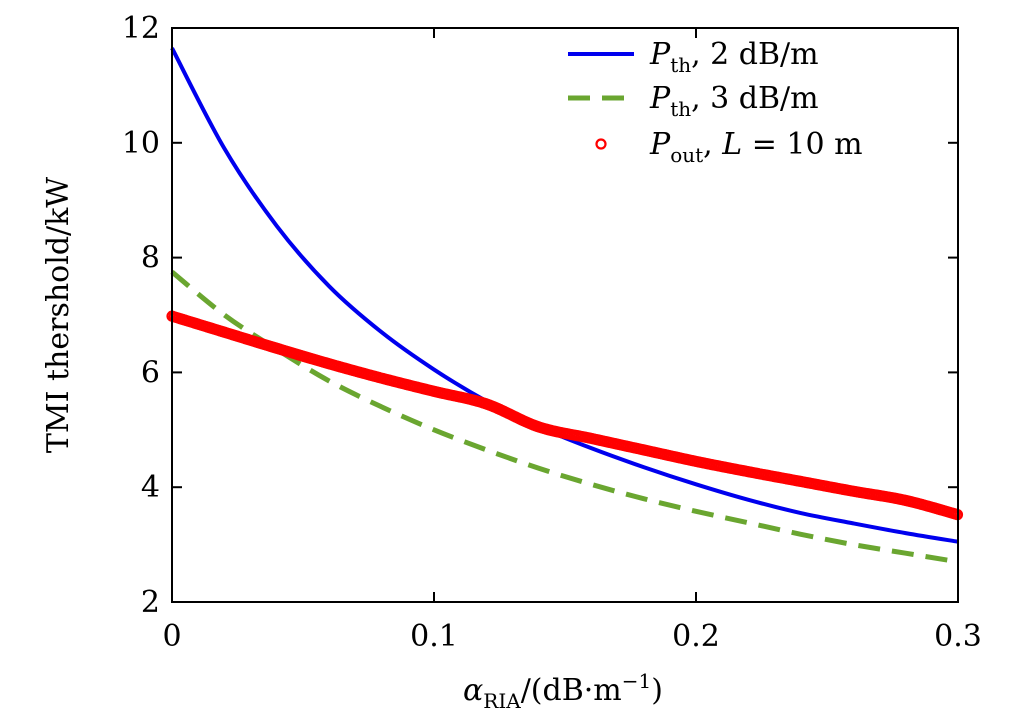 The width and height of the screenshot is (1024, 724). What do you see at coordinates (58, 315) in the screenshot?
I see `y-axis-label: TMI thershold/kW` at bounding box center [58, 315].